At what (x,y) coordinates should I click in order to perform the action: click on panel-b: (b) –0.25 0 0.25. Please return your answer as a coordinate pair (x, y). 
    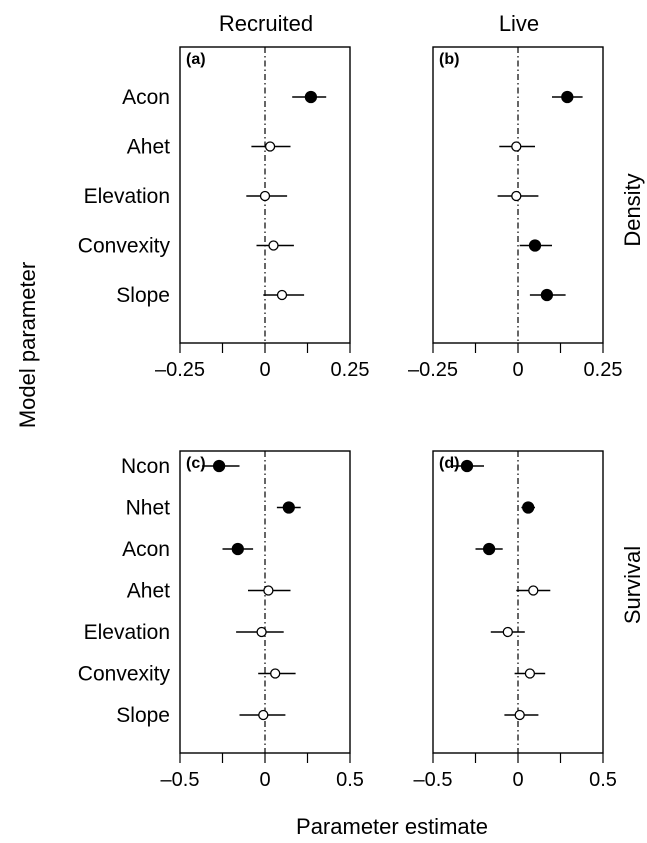
    Looking at the image, I should click on (515, 213).